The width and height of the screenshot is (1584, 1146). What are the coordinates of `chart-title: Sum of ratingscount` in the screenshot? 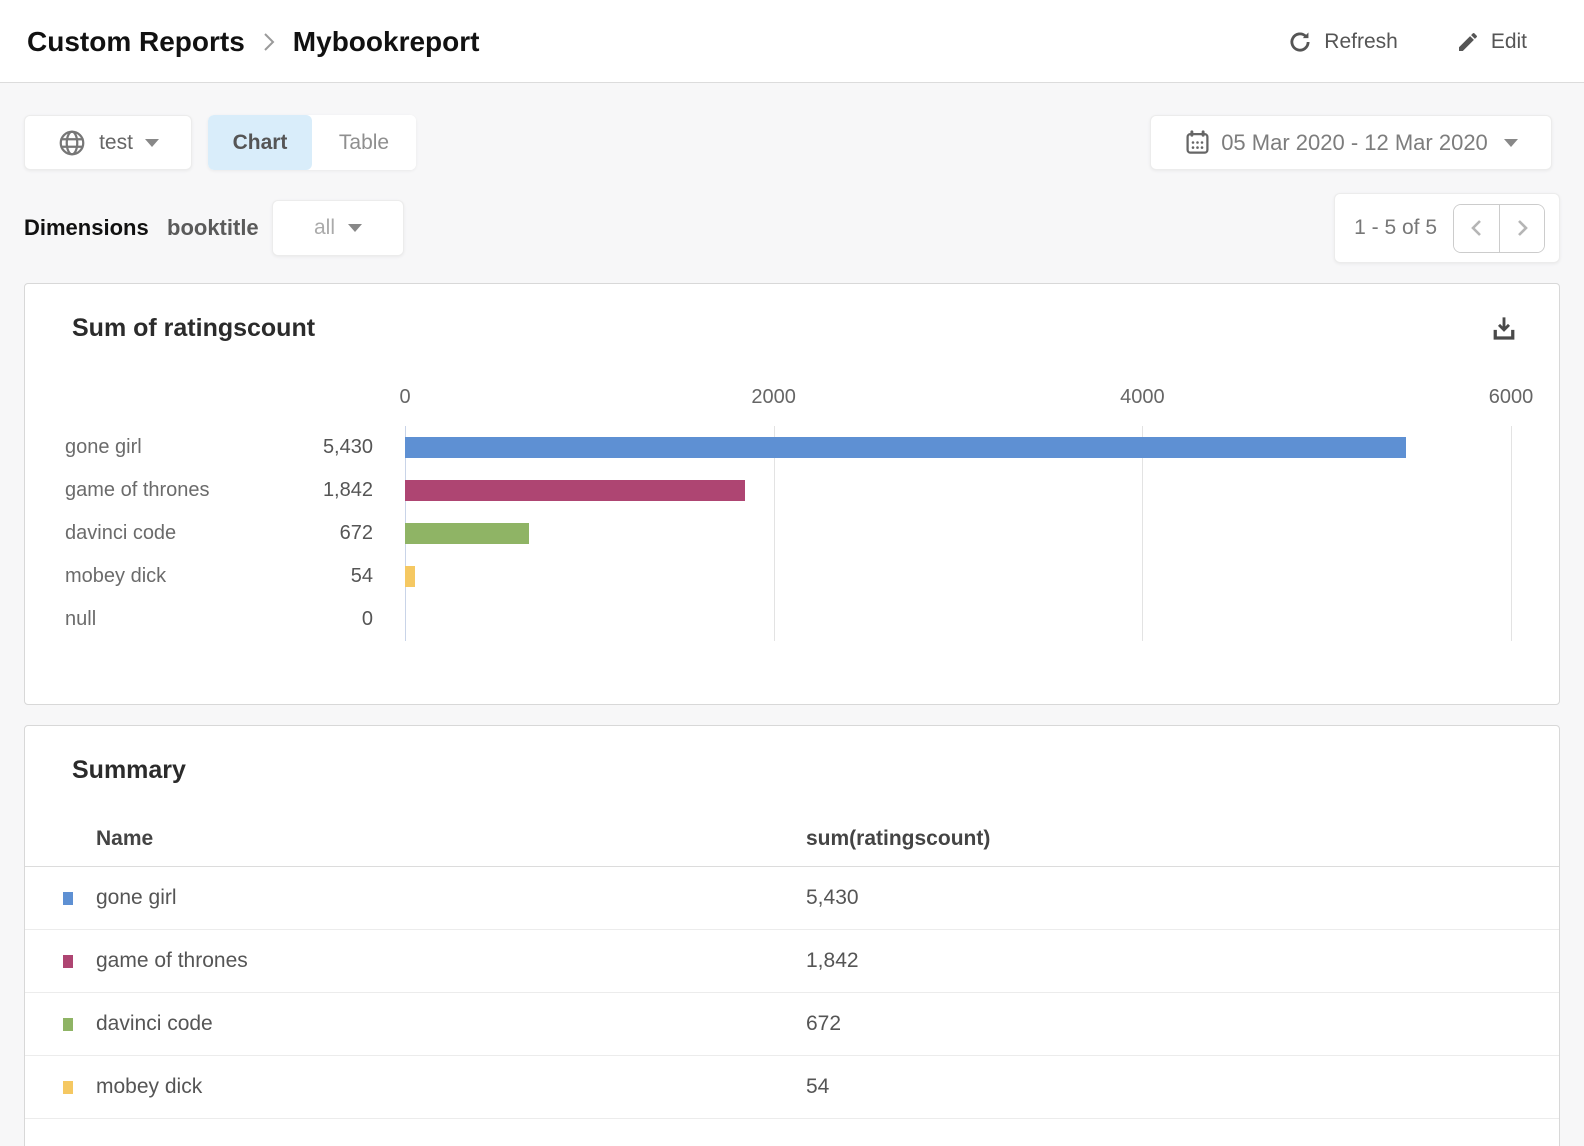 It's located at (194, 328).